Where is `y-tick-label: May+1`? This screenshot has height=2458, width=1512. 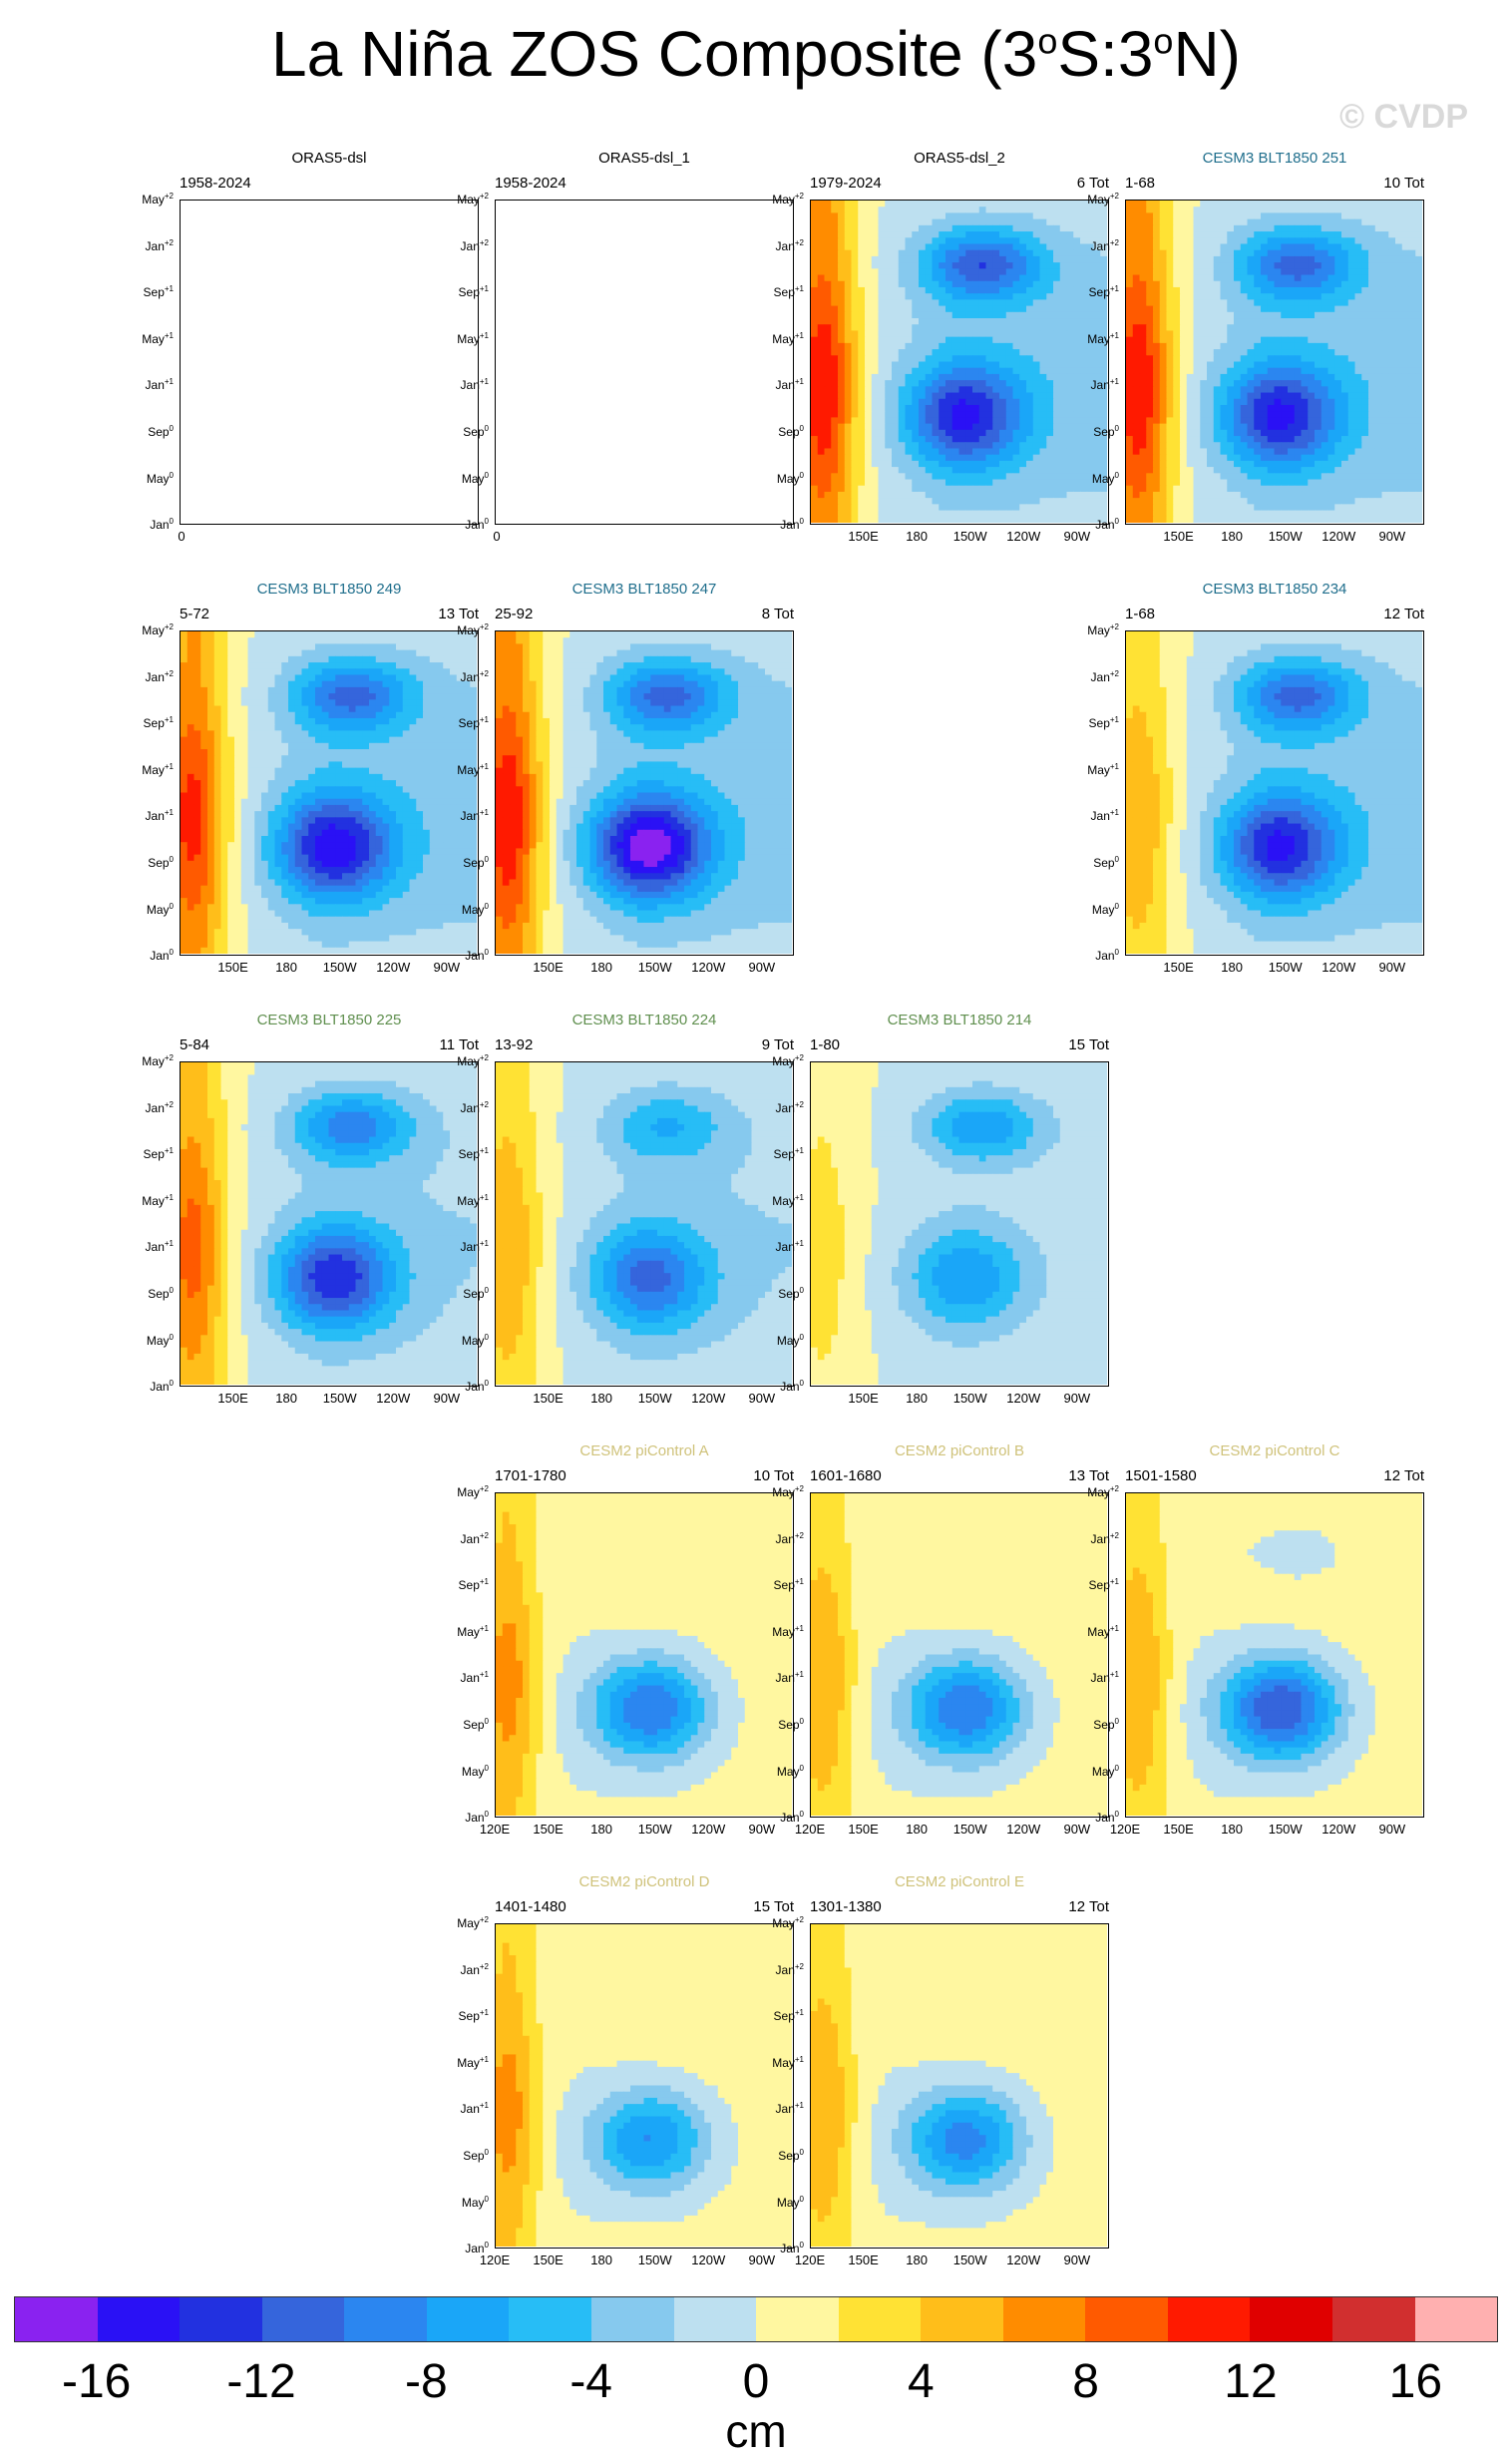 y-tick-label: May+1 is located at coordinates (473, 338).